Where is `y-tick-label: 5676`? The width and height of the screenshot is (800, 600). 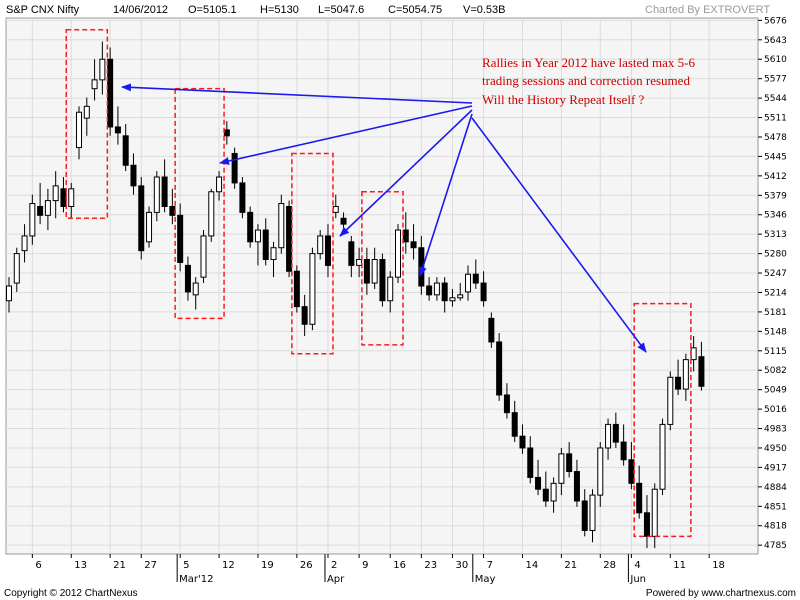 y-tick-label: 5676 is located at coordinates (775, 21).